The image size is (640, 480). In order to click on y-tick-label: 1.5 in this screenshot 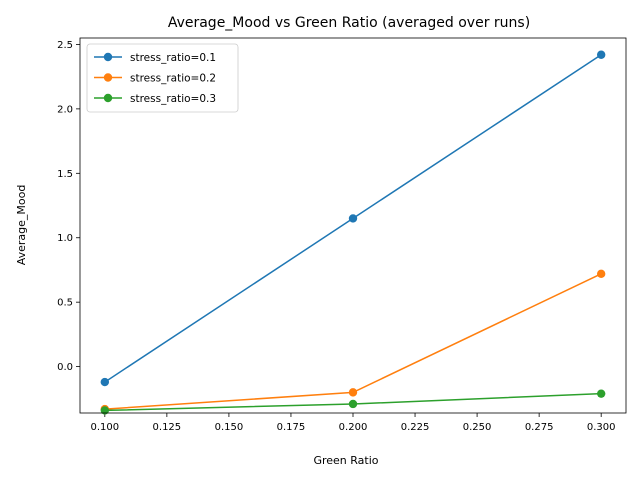, I will do `click(65, 174)`.